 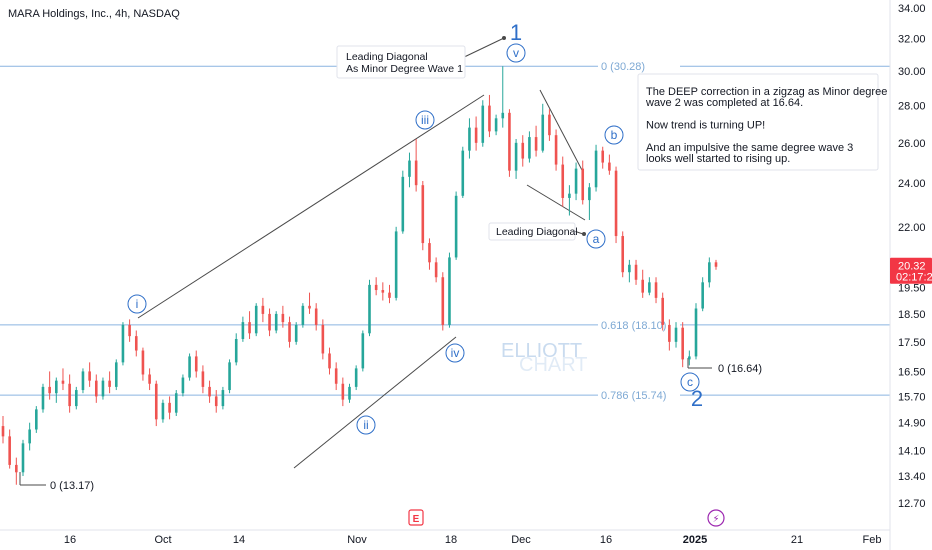 What do you see at coordinates (695, 540) in the screenshot?
I see `x-tick-label: 2025` at bounding box center [695, 540].